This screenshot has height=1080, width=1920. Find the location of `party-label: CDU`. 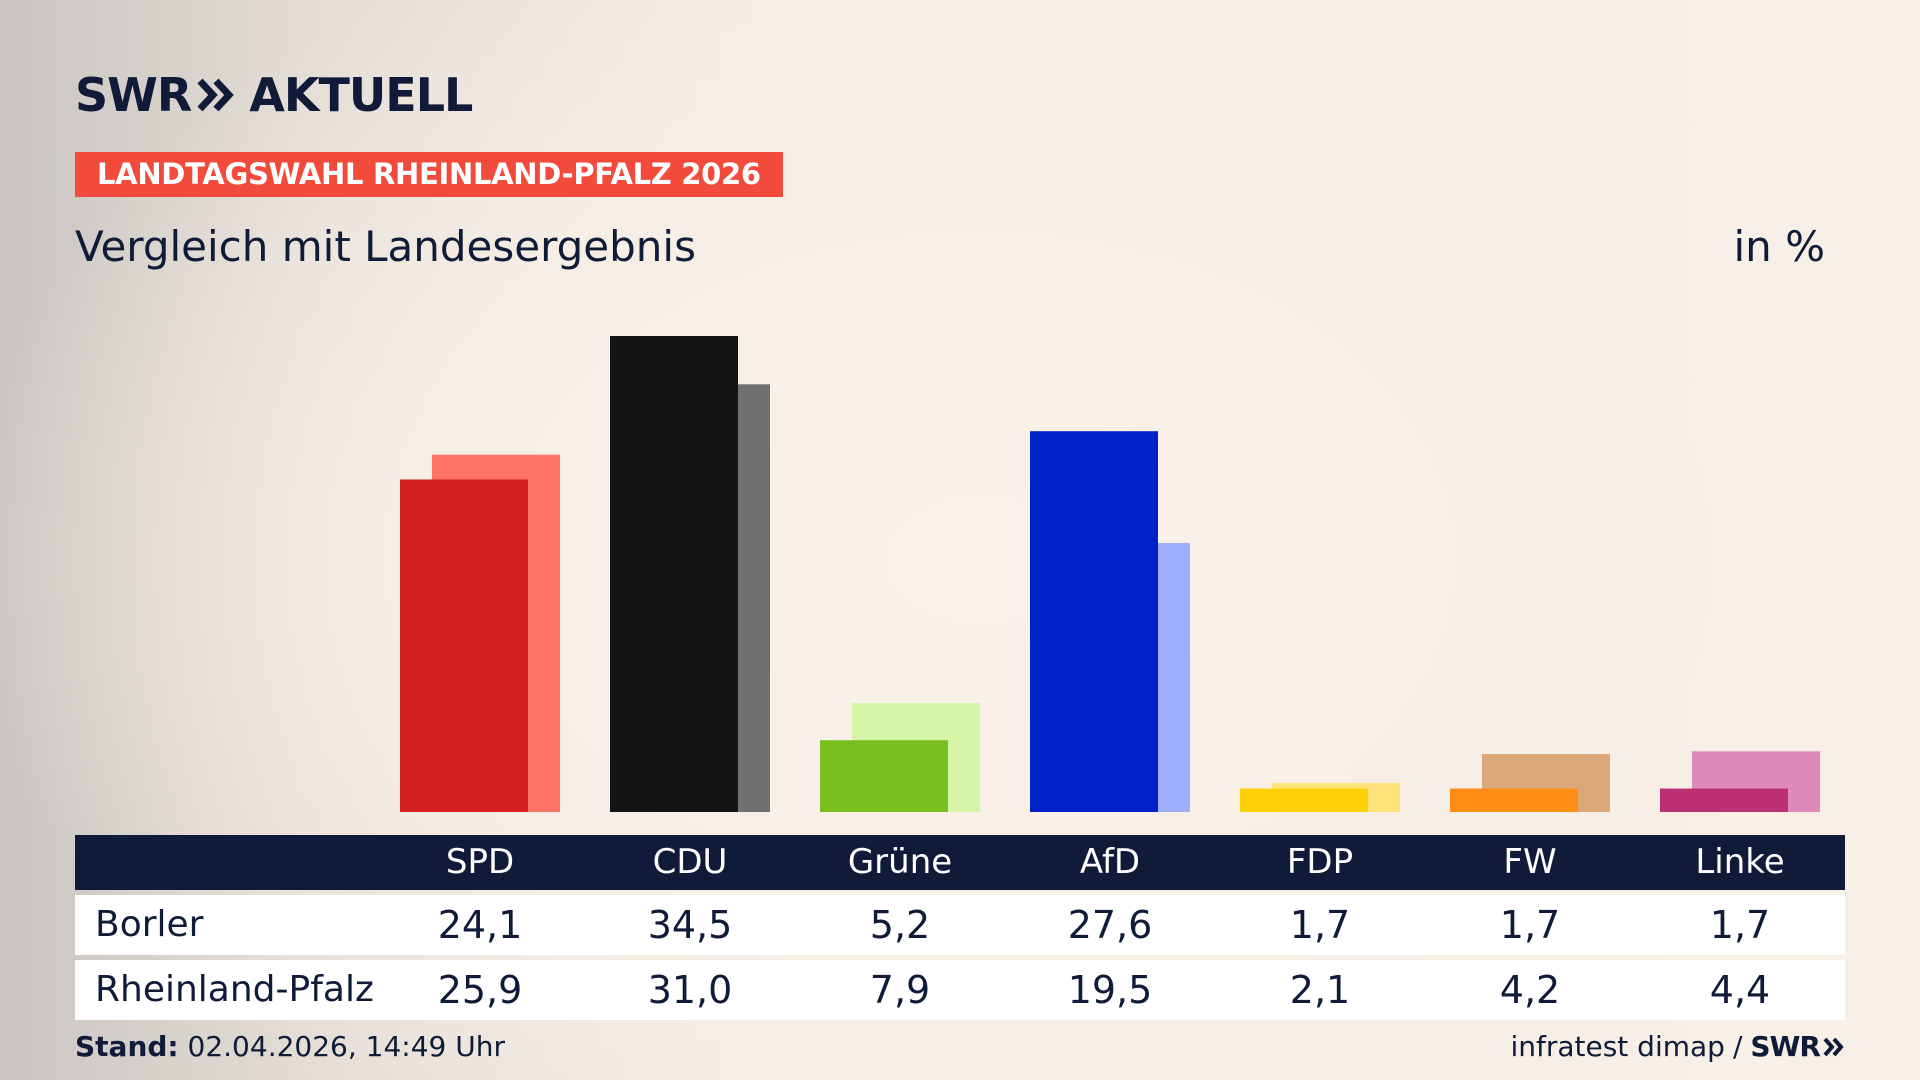

party-label: CDU is located at coordinates (690, 862).